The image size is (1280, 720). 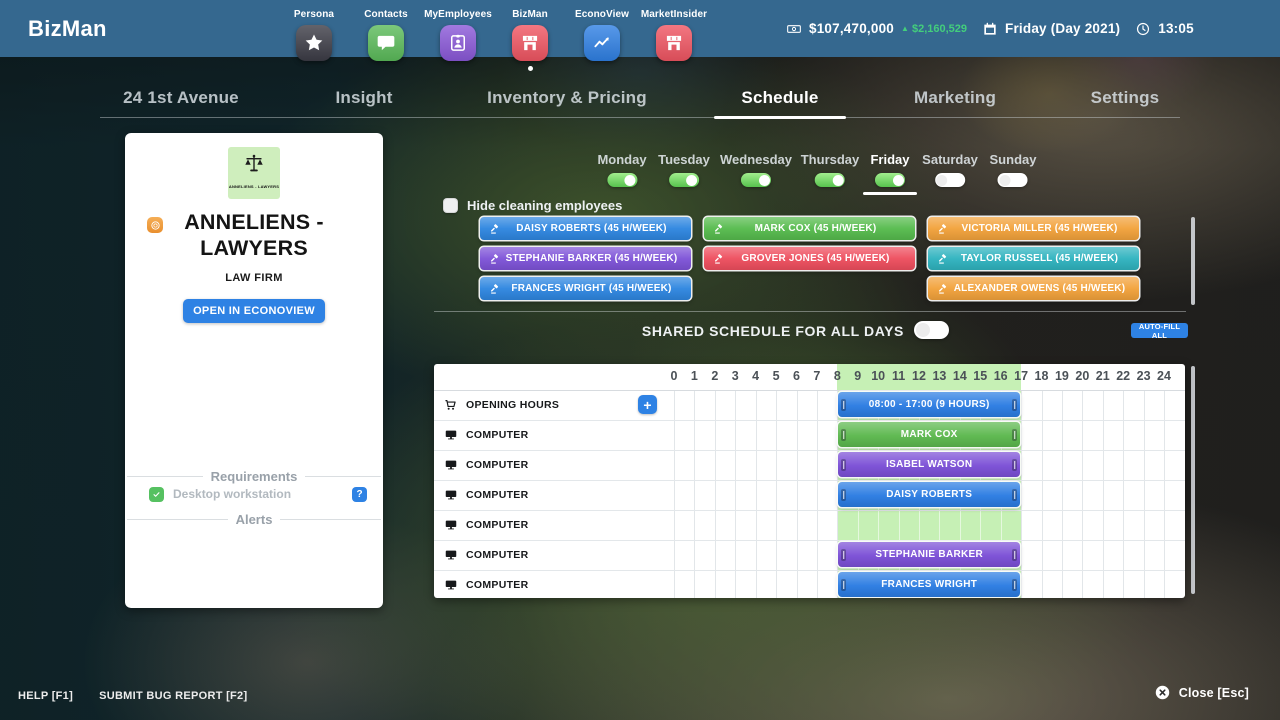 I want to click on dock-app-econoview: EconoView, so click(x=602, y=38).